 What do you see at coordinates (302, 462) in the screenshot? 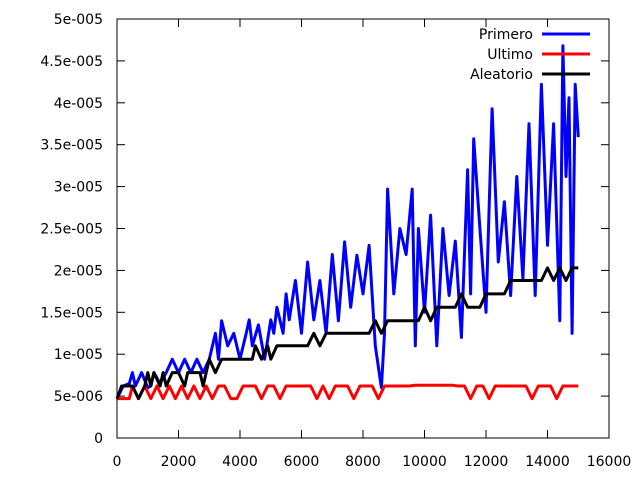
I see `x-tick-label: 6000` at bounding box center [302, 462].